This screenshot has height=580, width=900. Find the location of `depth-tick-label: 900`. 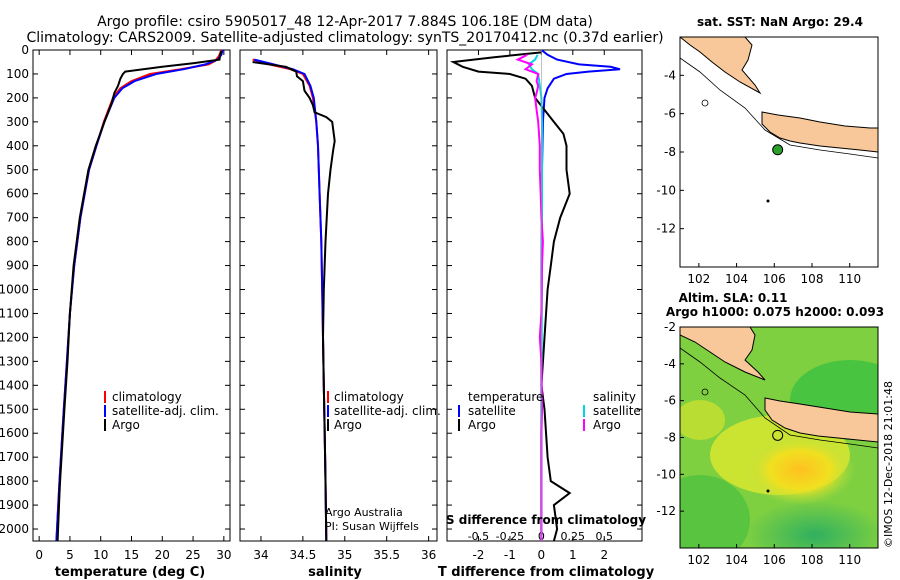

depth-tick-label: 900 is located at coordinates (17, 266).